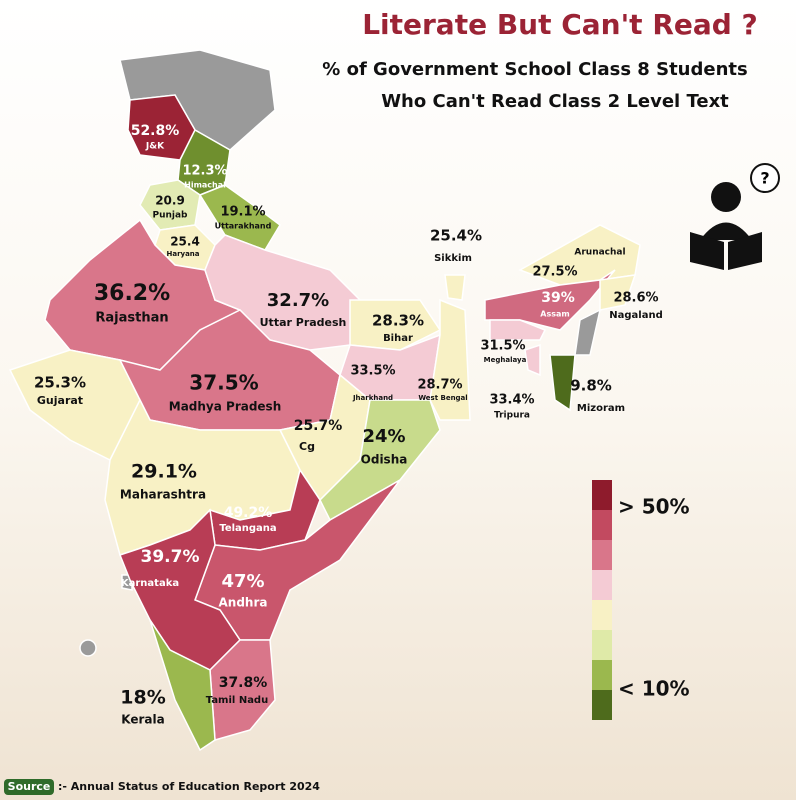 The width and height of the screenshot is (796, 804). Describe the element at coordinates (60, 400) in the screenshot. I see `state-name: Gujarat` at that location.